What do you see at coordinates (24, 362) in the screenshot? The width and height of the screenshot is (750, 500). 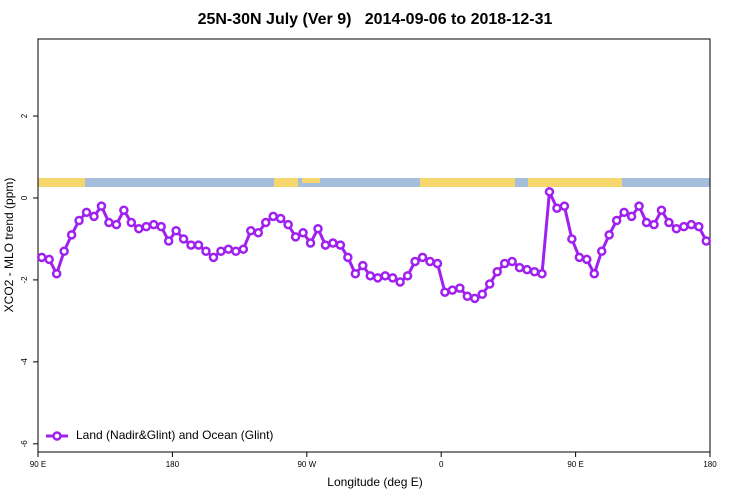 I see `y-tick-label: -4` at bounding box center [24, 362].